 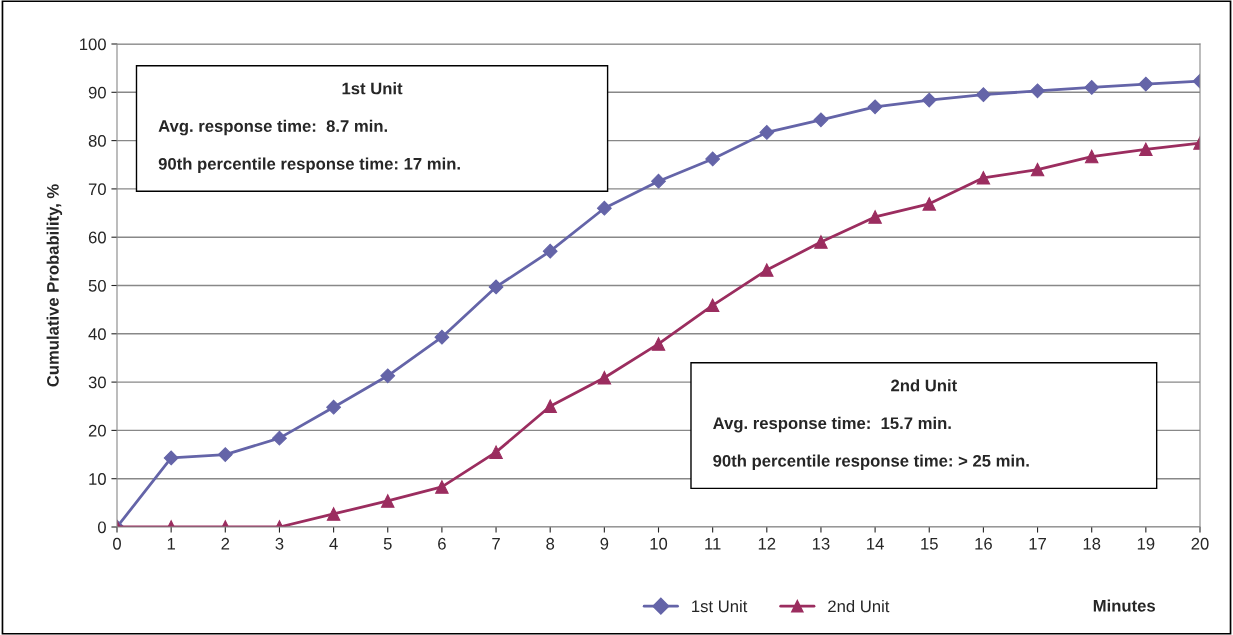 I want to click on annotation: 2nd Unit, so click(x=924, y=385).